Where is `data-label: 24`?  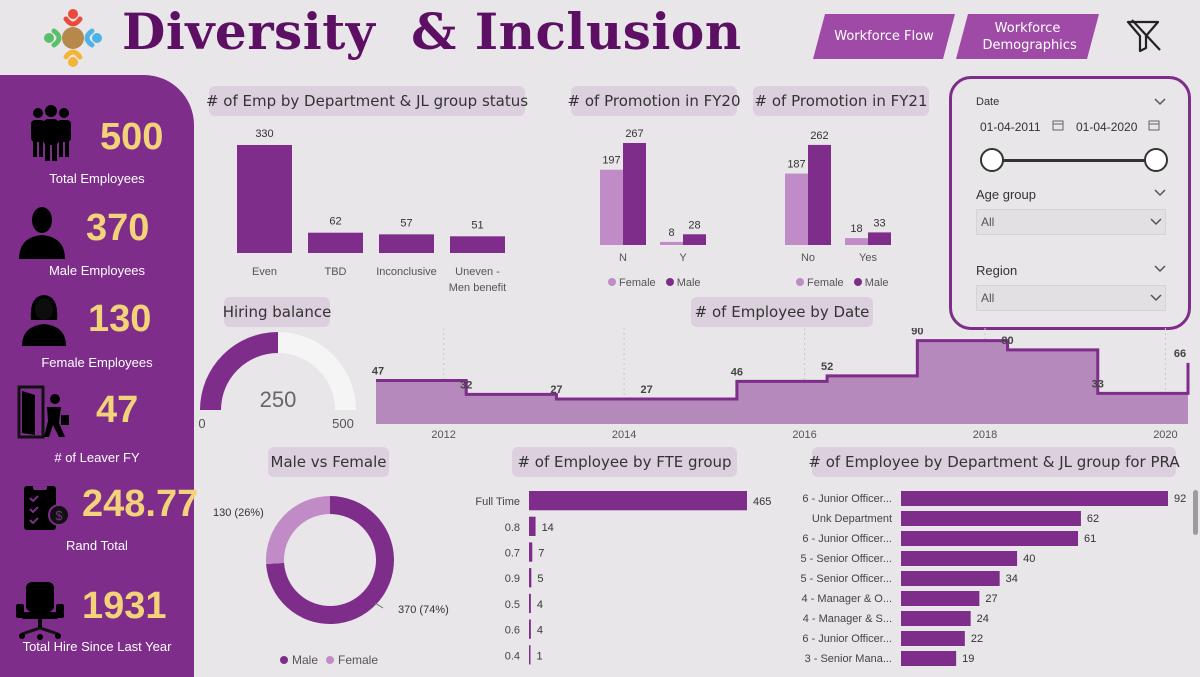 data-label: 24 is located at coordinates (983, 619).